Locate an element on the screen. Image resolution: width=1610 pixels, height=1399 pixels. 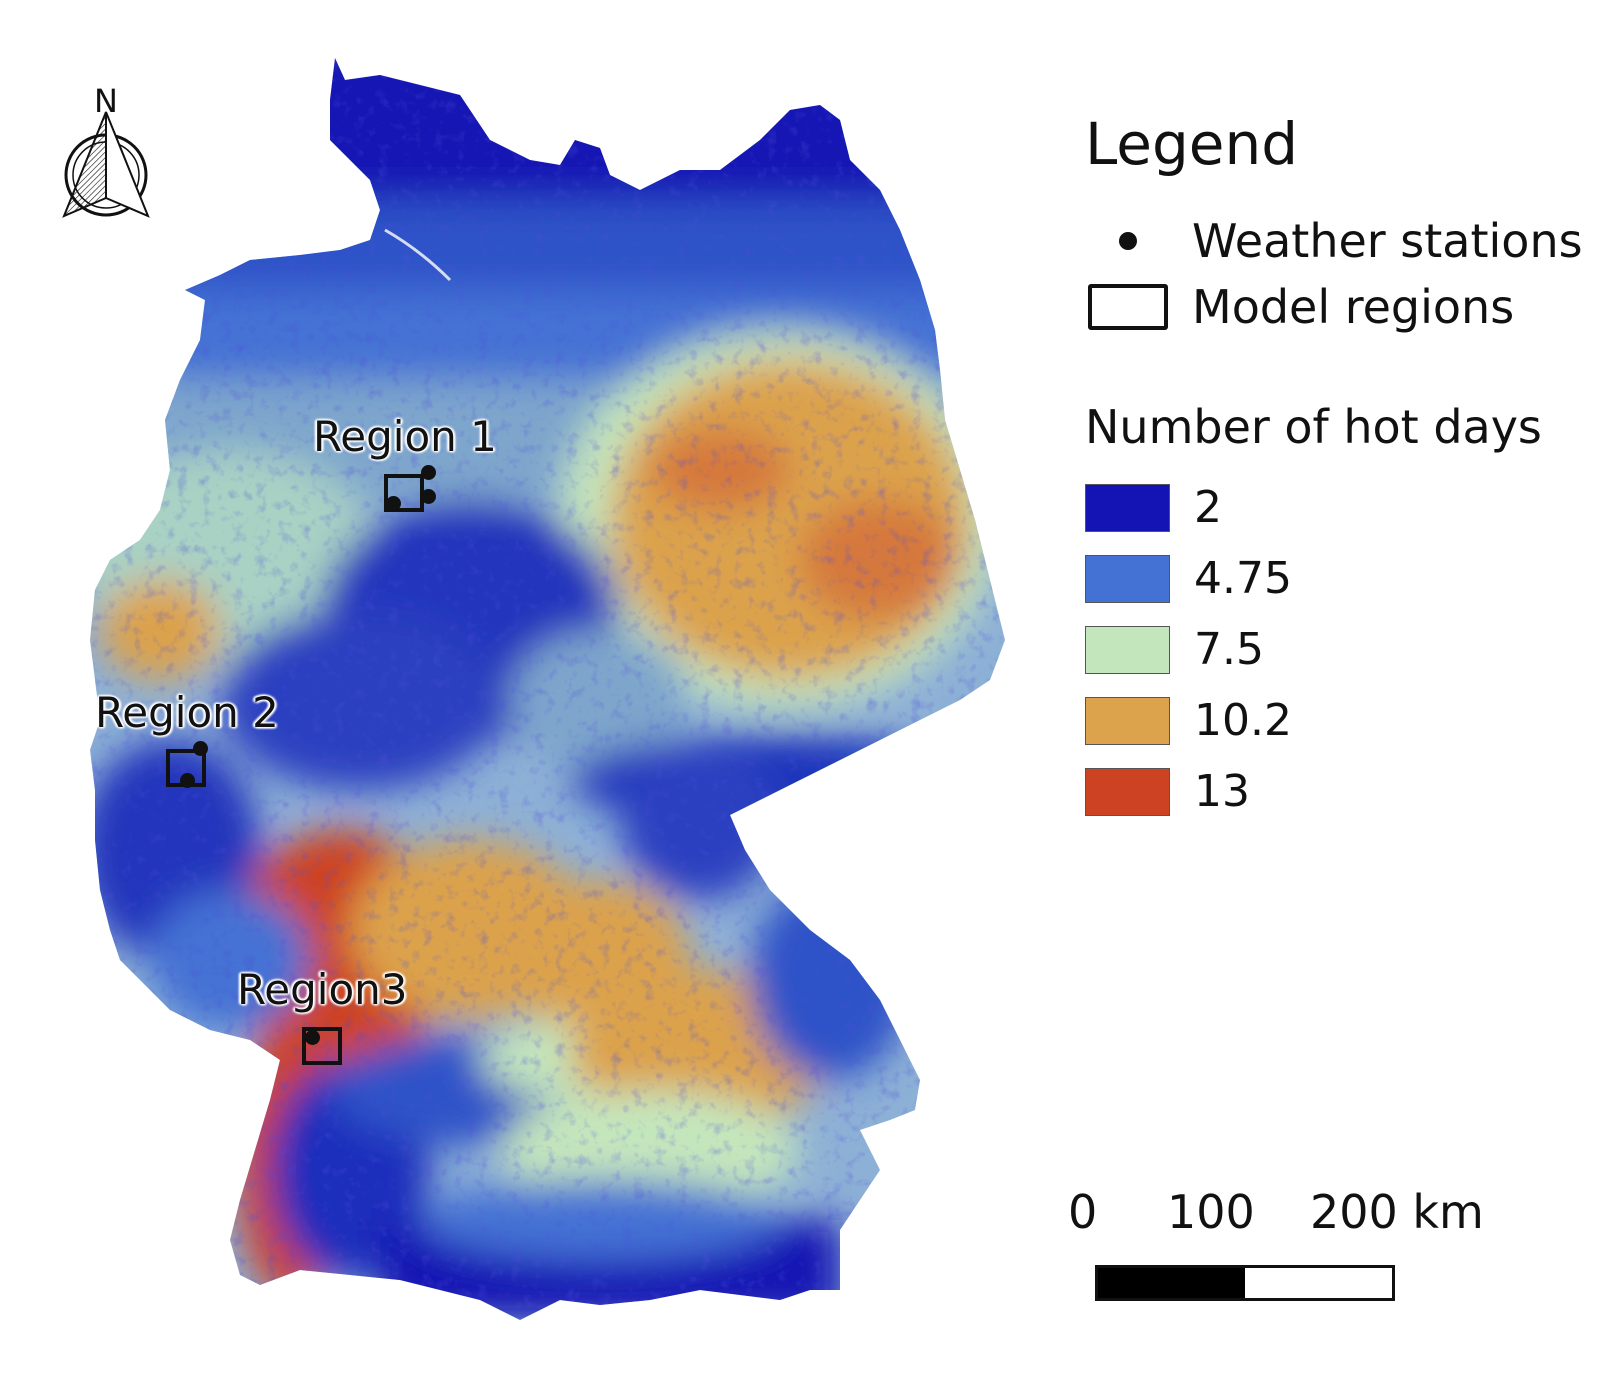
north-arrow-icon is located at coordinates (106, 164).